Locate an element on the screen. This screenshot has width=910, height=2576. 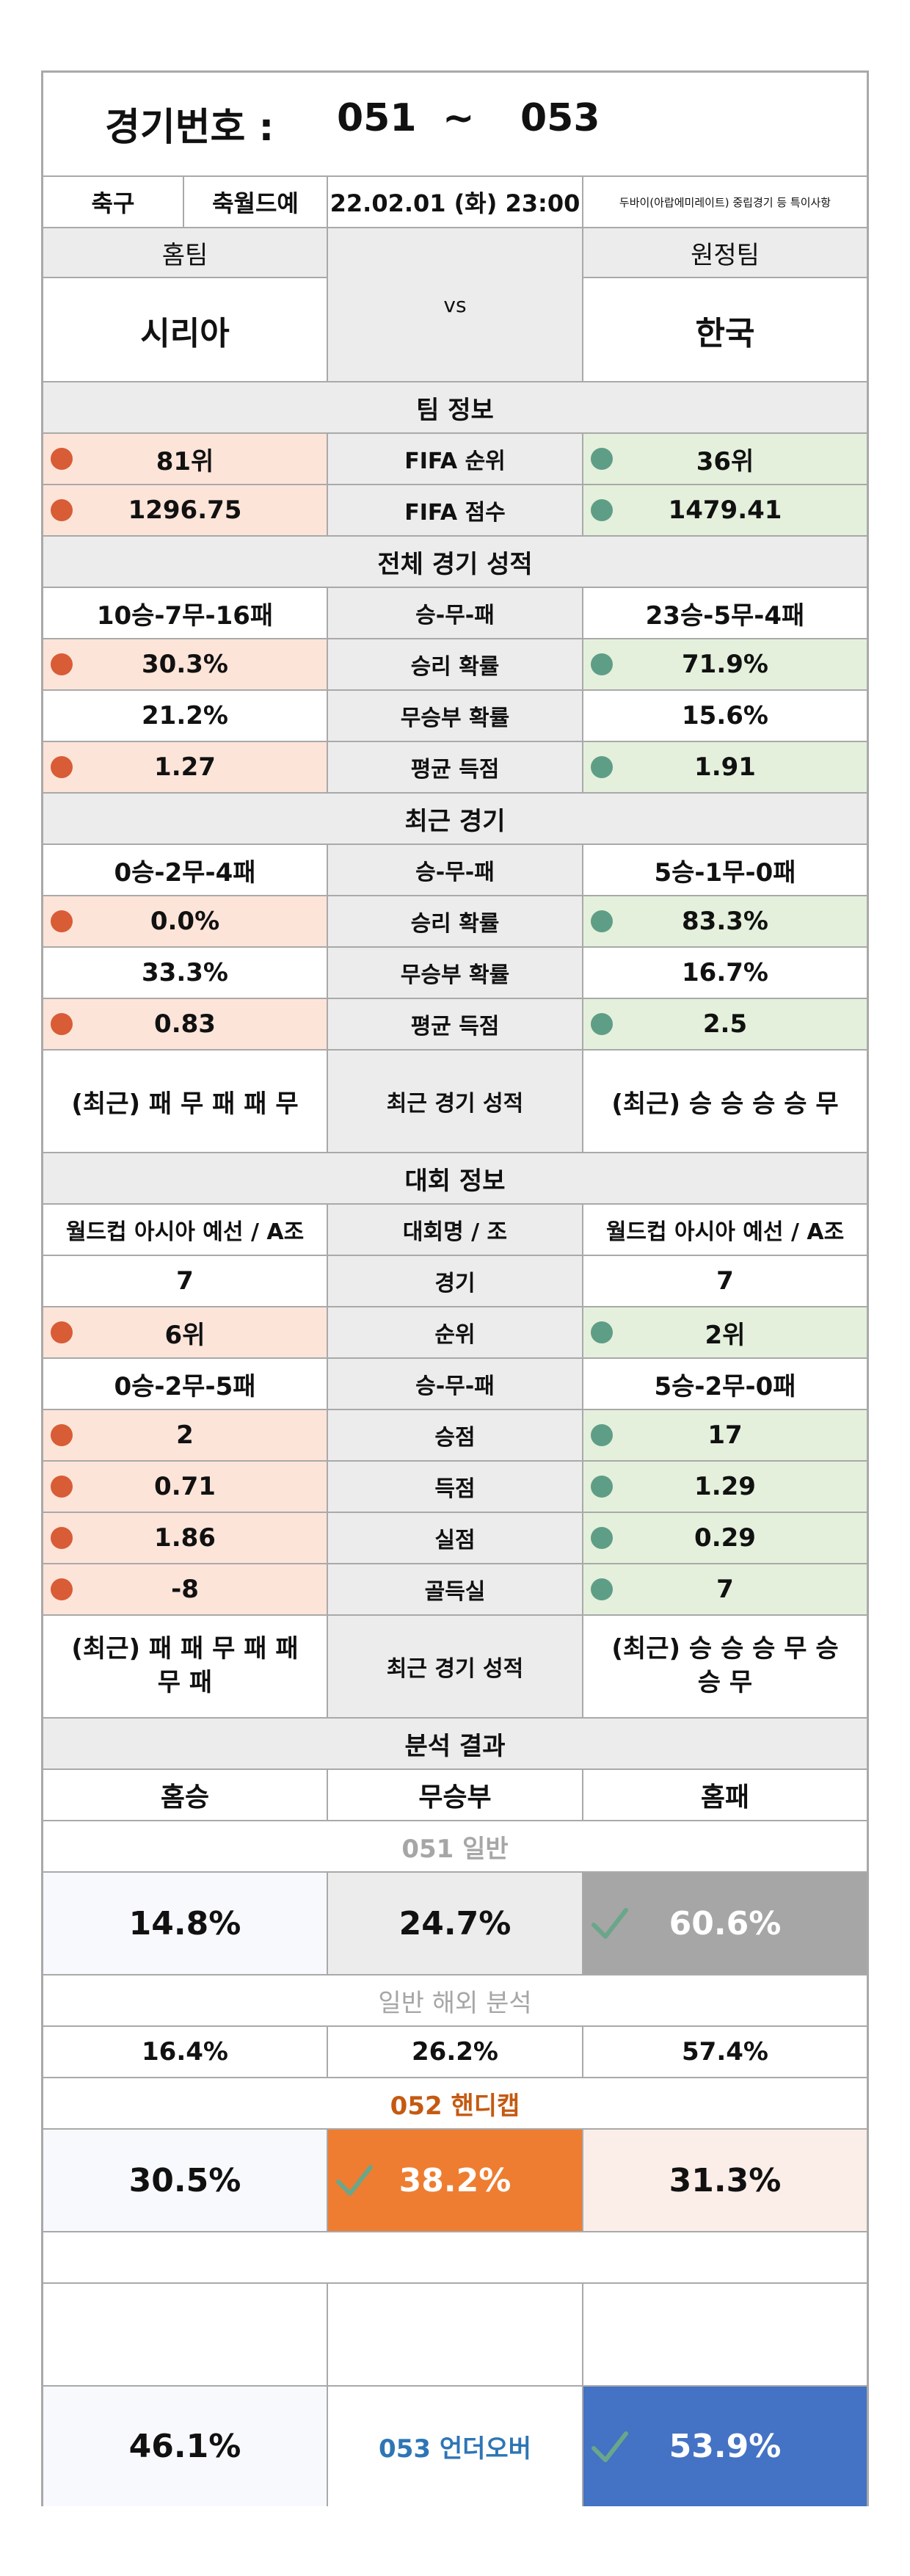
value-text: 38.2% is located at coordinates (455, 2180).